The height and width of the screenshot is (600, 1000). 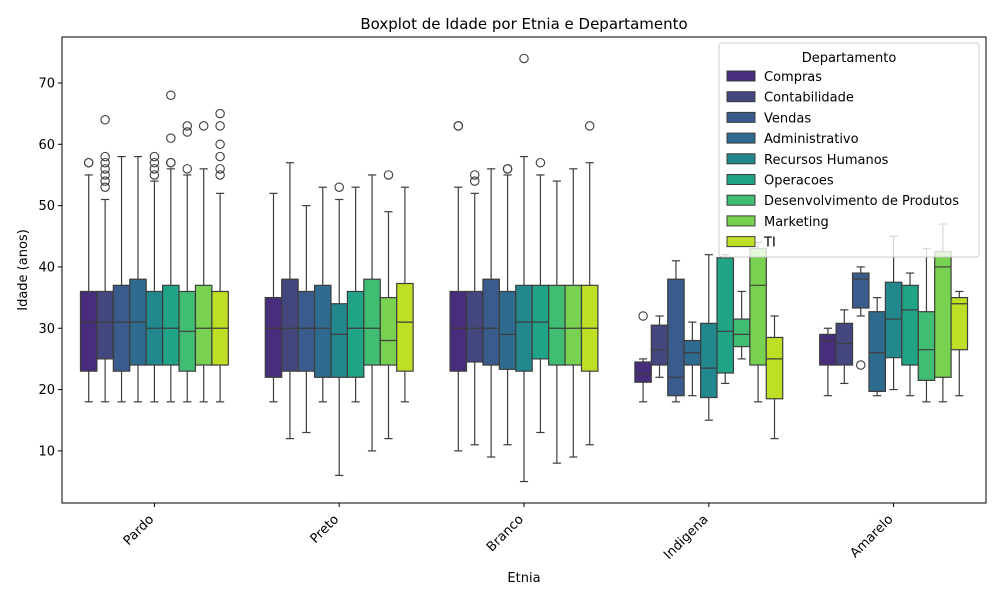 I want to click on box-vendas-branco, so click(x=491, y=313).